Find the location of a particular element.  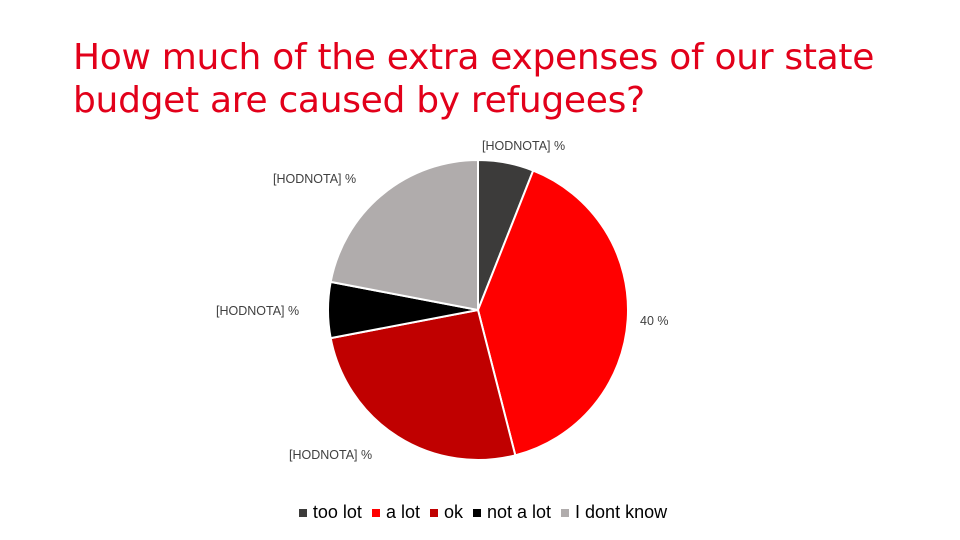

legend-swatch-too-lot is located at coordinates (302, 512).